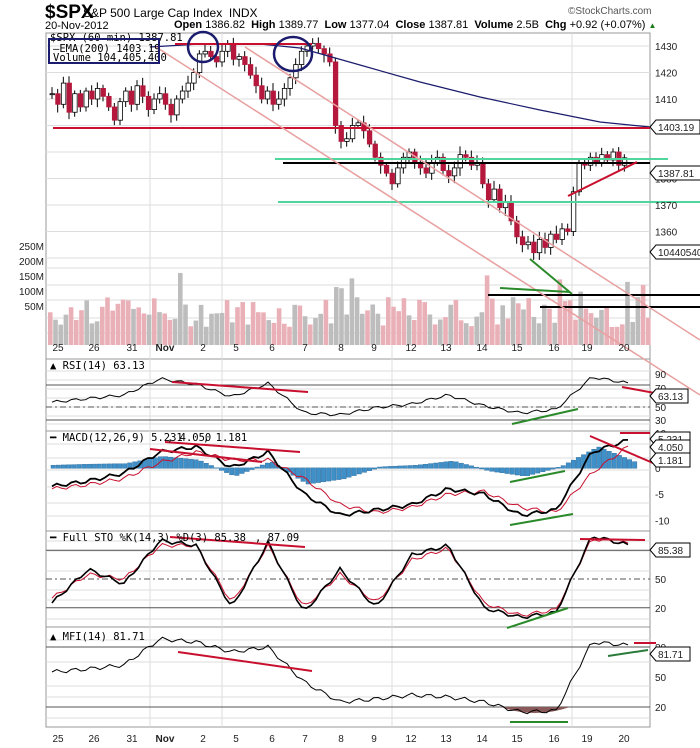 The image size is (700, 748). Describe the element at coordinates (670, 551) in the screenshot. I see `svg-text: 85.38` at that location.